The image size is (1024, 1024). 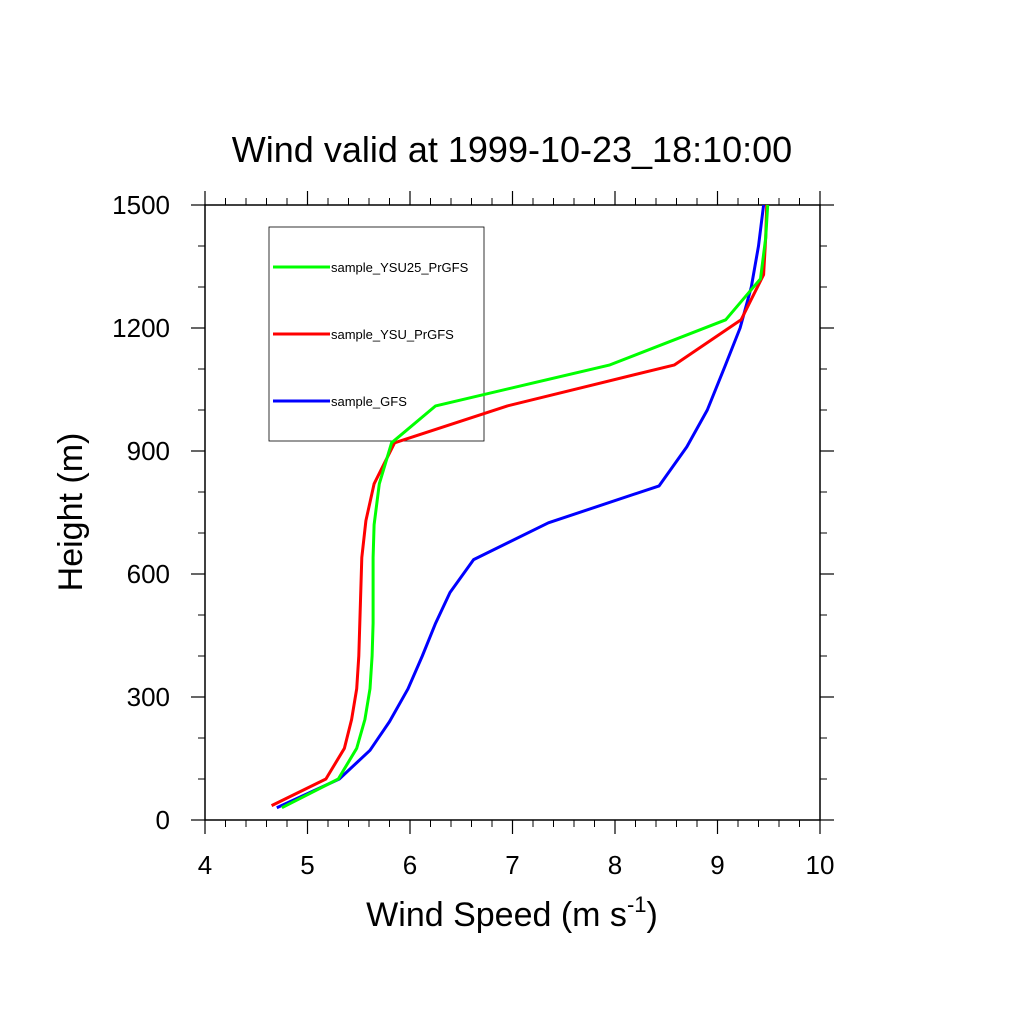 I want to click on x-tick-label: 9, so click(x=717, y=865).